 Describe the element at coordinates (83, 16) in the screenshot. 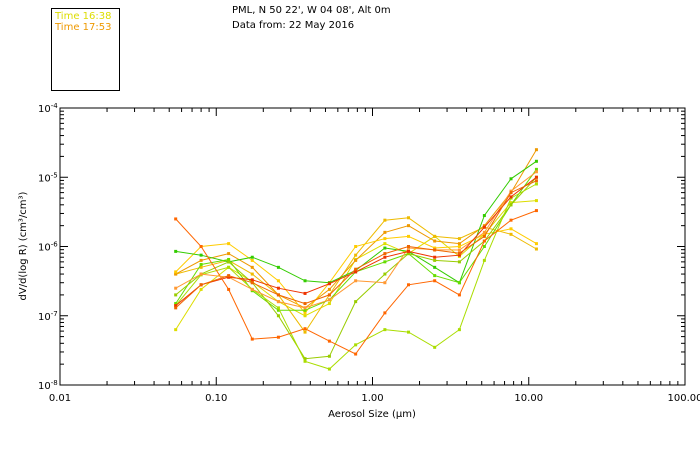

I see `legend-entry: Time 16:38` at that location.